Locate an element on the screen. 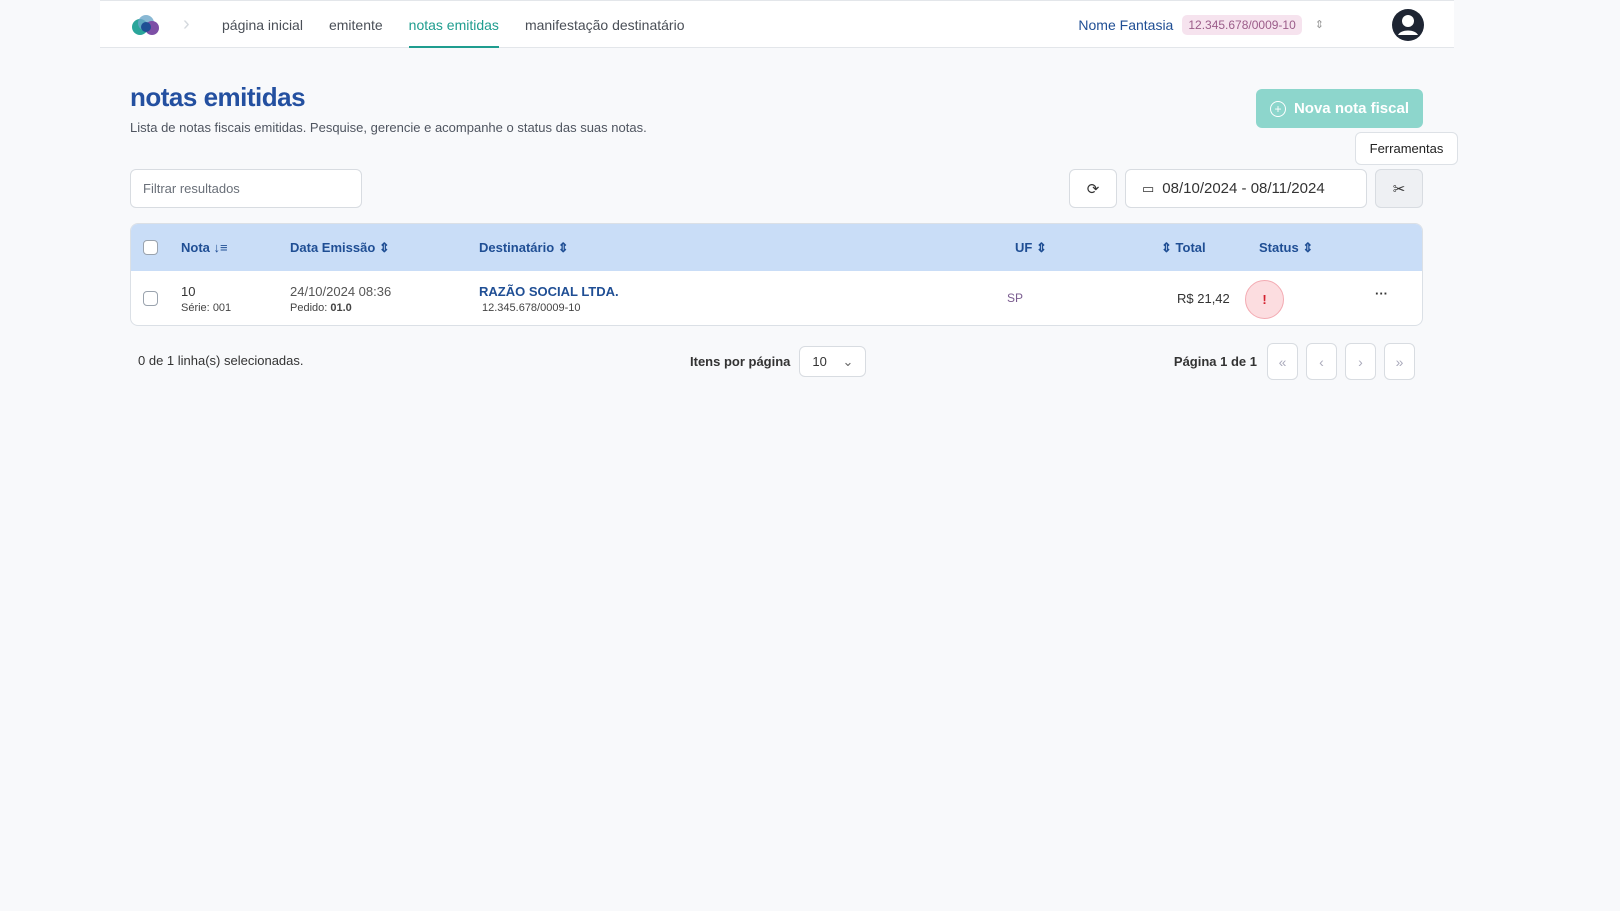  tooltip: Ferramentas is located at coordinates (1406, 148).